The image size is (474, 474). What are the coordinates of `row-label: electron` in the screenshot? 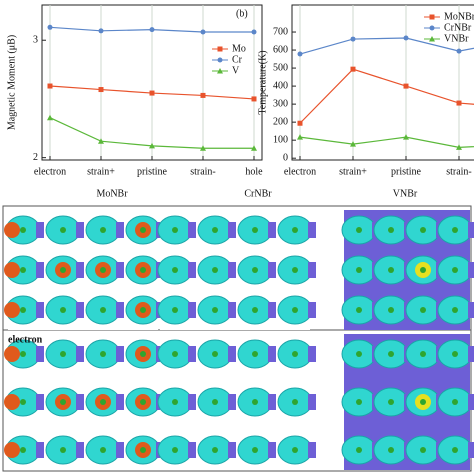 It's located at (25, 339).